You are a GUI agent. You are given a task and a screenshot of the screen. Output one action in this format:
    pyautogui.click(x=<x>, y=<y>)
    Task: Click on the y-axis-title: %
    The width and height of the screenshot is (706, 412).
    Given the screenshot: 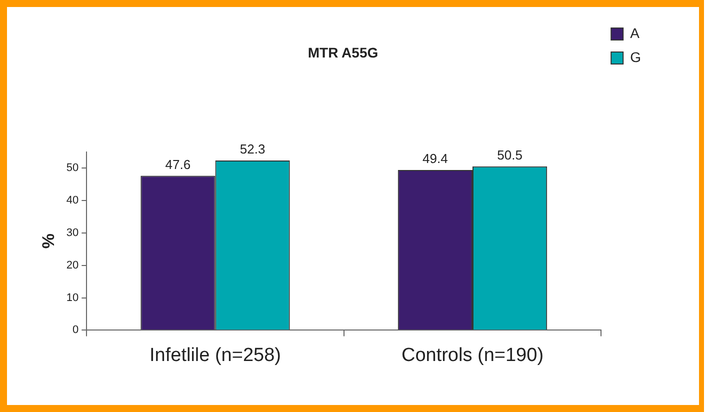 What is the action you would take?
    pyautogui.click(x=48, y=241)
    